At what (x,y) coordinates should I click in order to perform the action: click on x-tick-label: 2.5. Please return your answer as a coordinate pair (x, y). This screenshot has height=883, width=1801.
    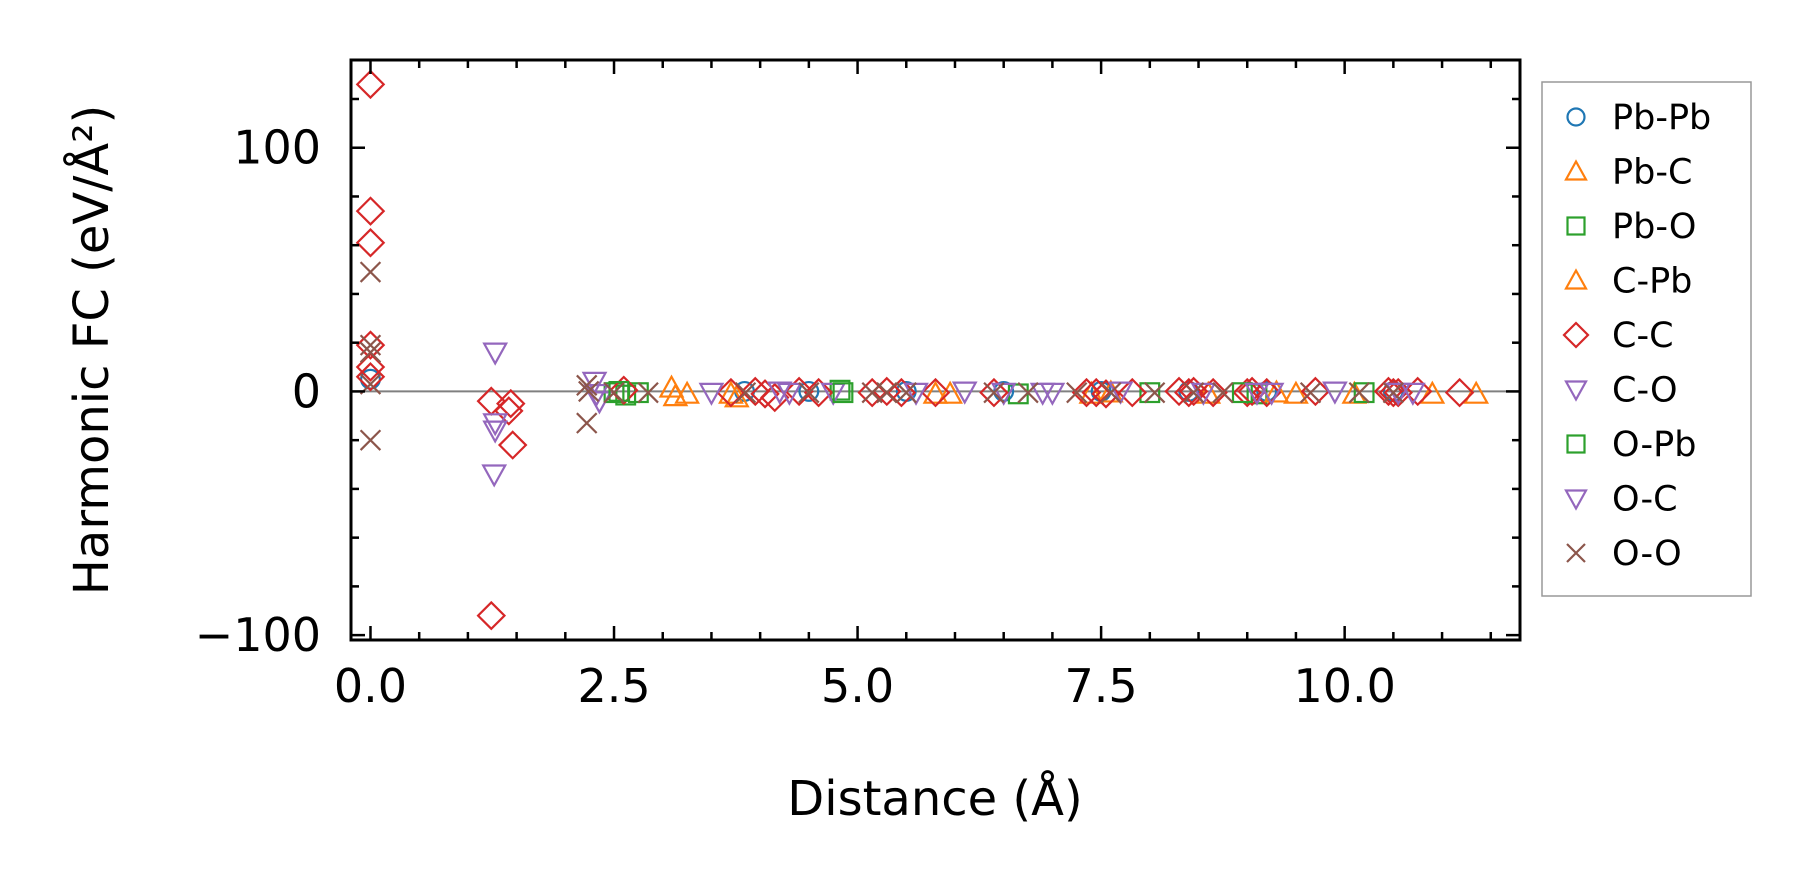
    Looking at the image, I should click on (613, 686).